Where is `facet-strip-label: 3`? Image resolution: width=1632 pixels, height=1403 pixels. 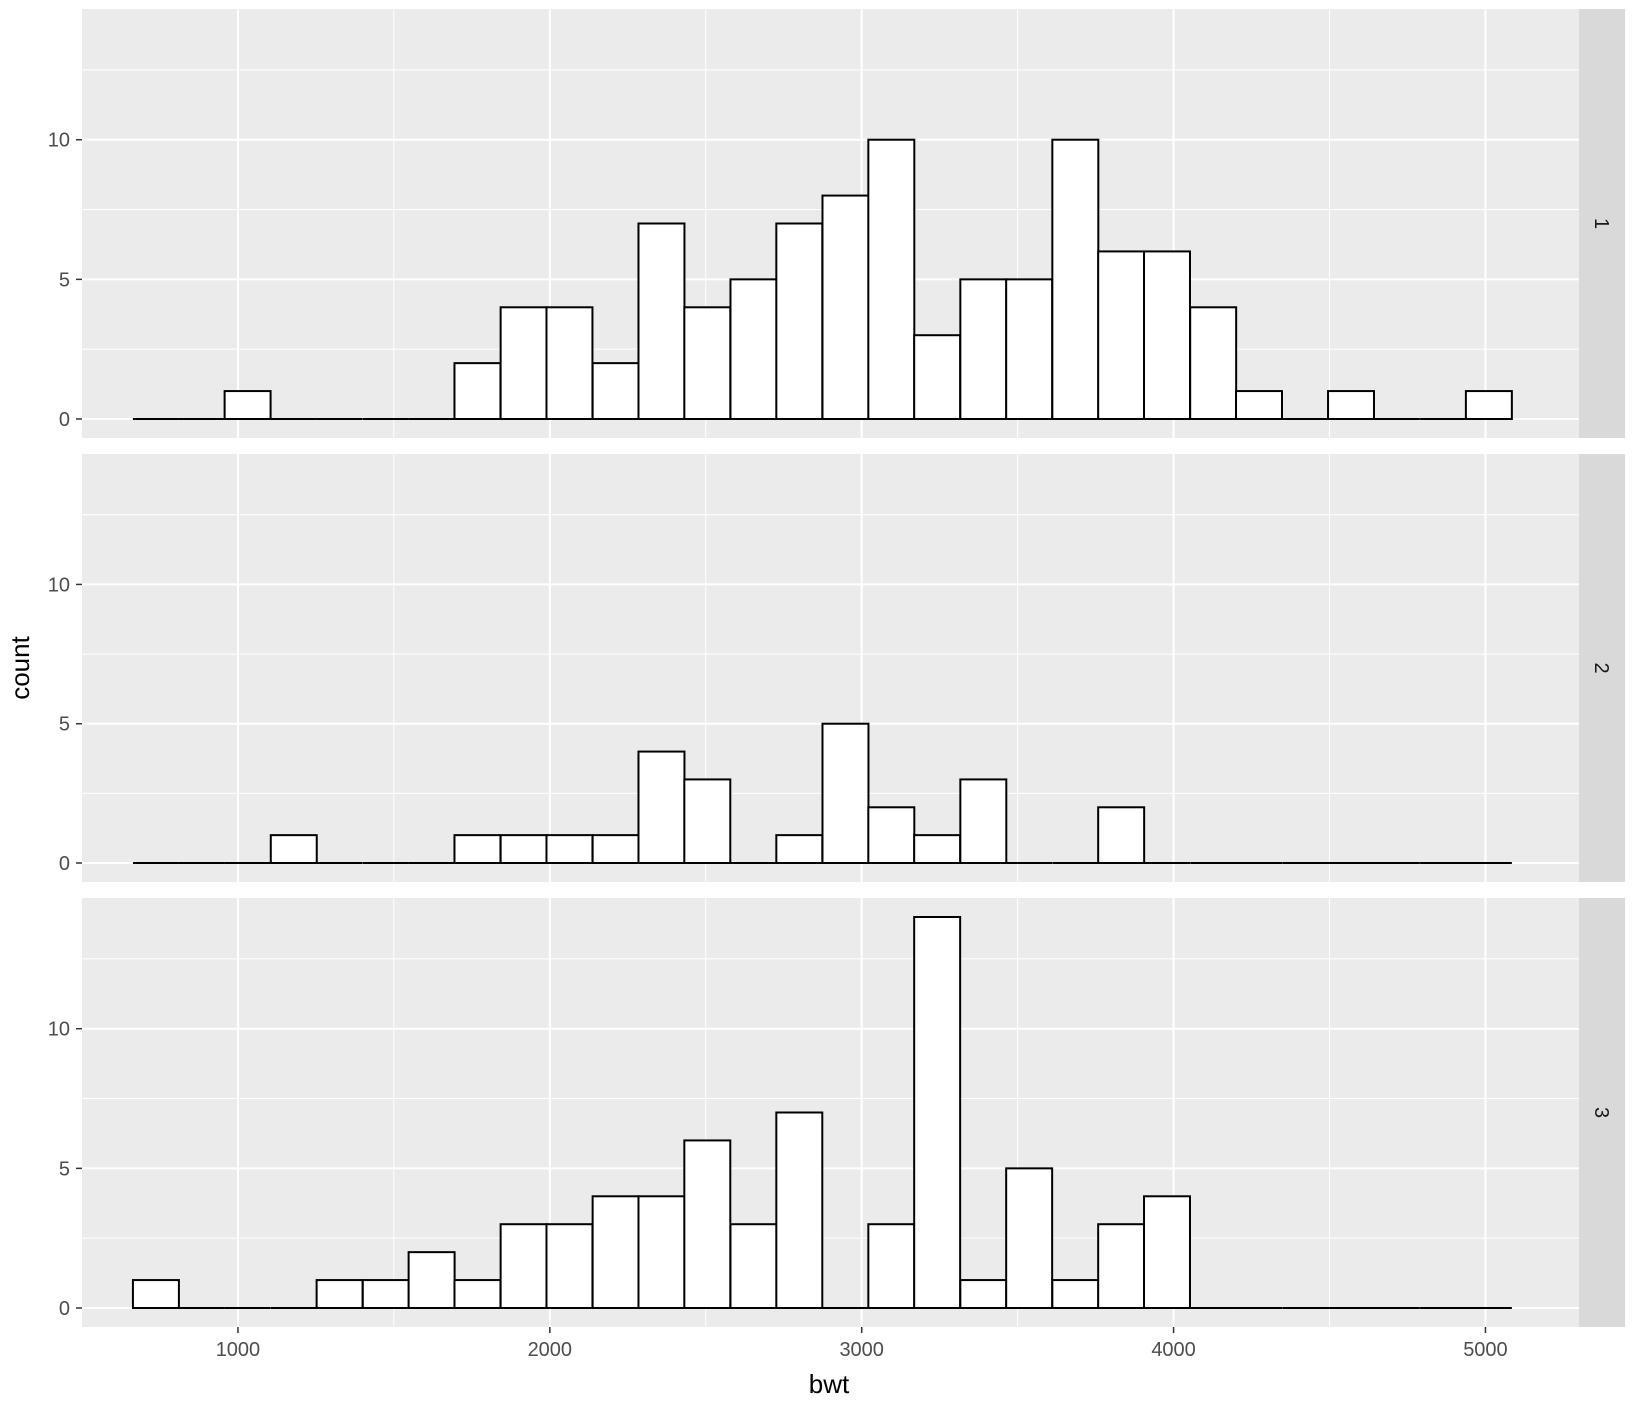 facet-strip-label: 3 is located at coordinates (1601, 1112).